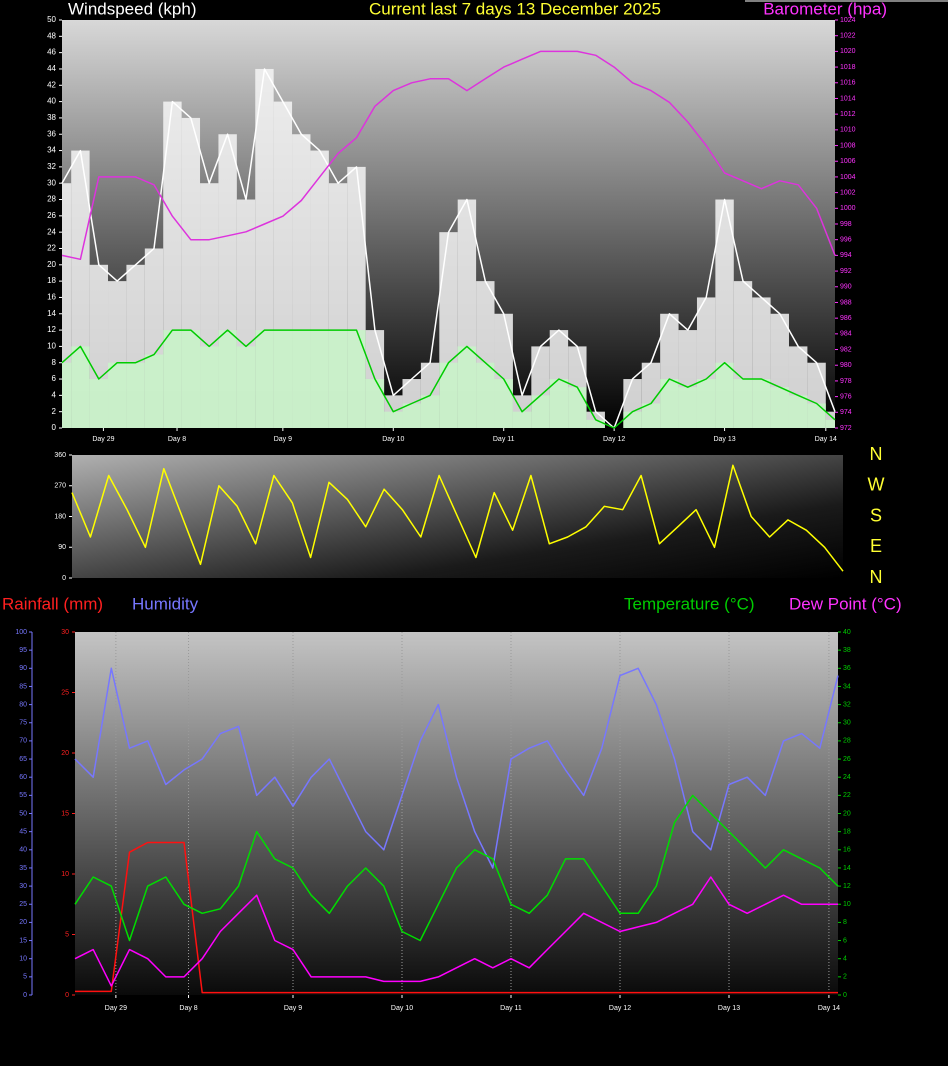  What do you see at coordinates (846, 287) in the screenshot?
I see `y2-tick-label: 990` at bounding box center [846, 287].